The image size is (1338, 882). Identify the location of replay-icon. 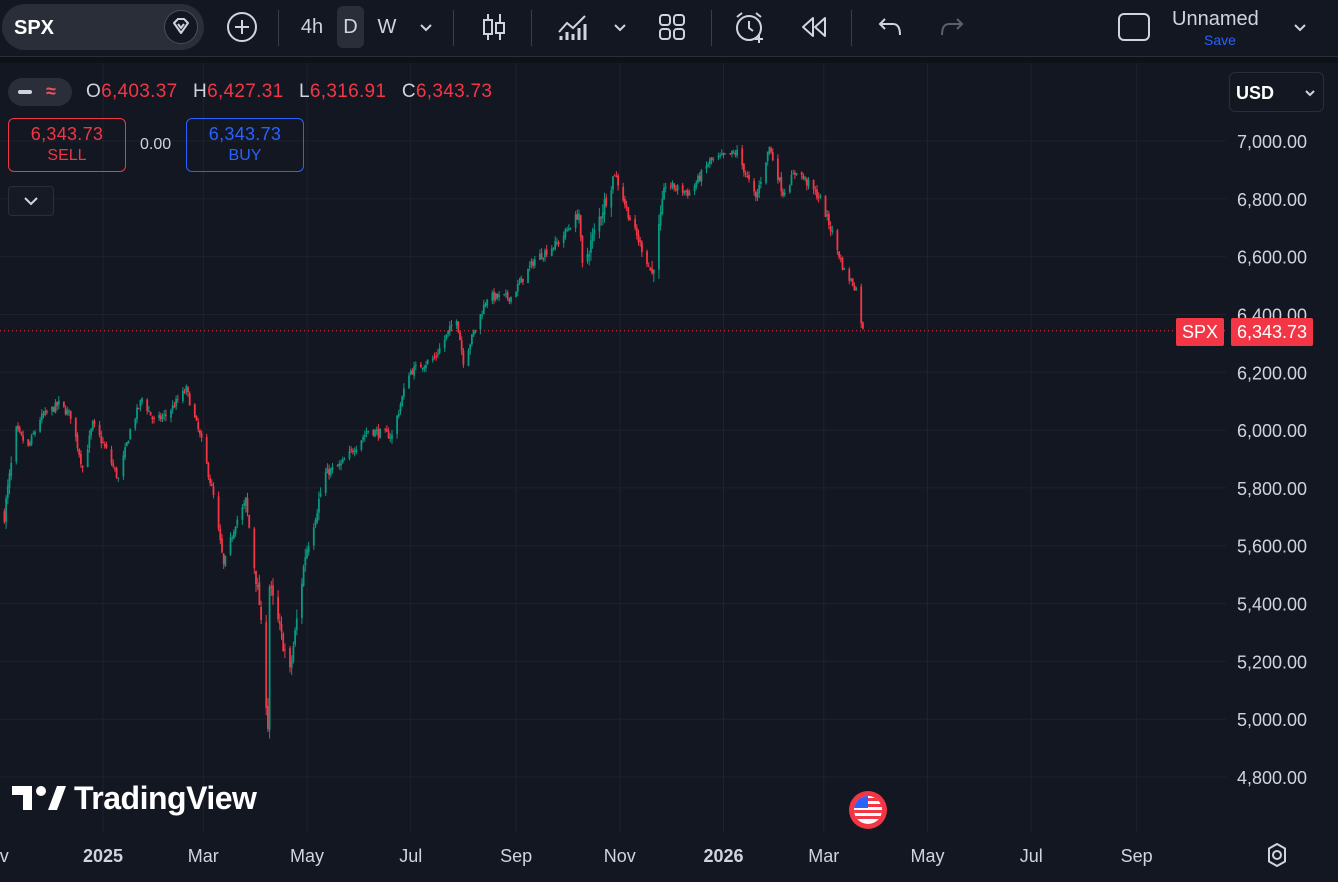
(814, 27).